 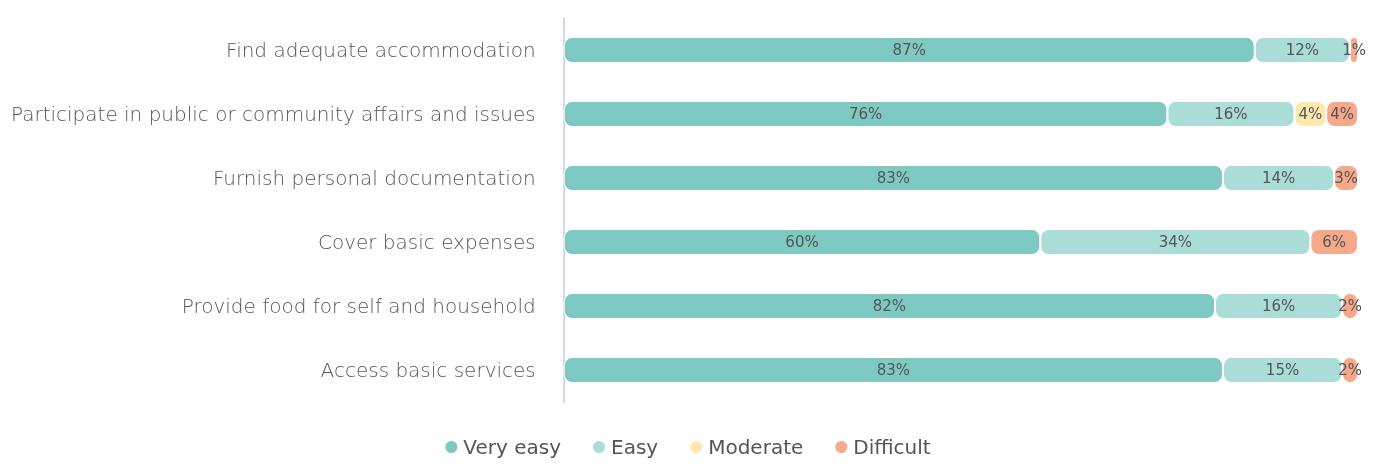 What do you see at coordinates (1175, 242) in the screenshot?
I see `data-label: 34%` at bounding box center [1175, 242].